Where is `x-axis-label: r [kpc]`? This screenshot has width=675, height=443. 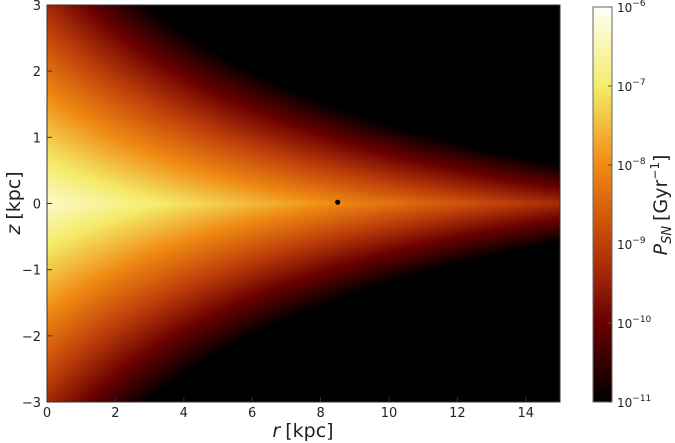 x-axis-label: r [kpc] is located at coordinates (302, 431).